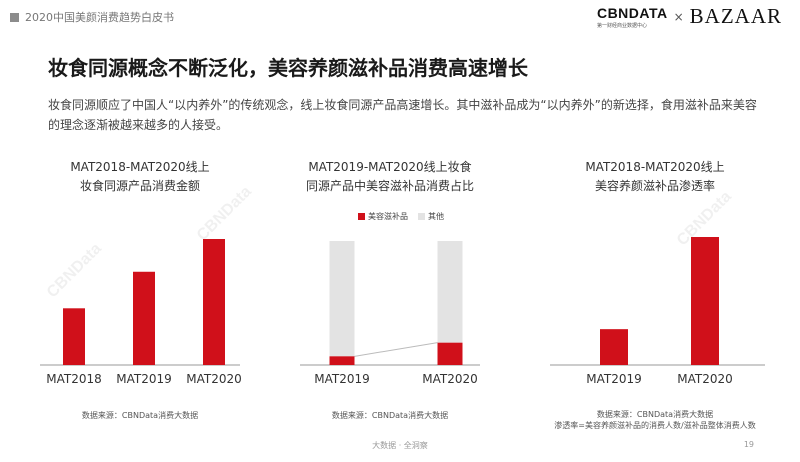 This screenshot has height=462, width=800. I want to click on bar-chart-penetration: MAT2019 MAT2020, so click(657, 311).